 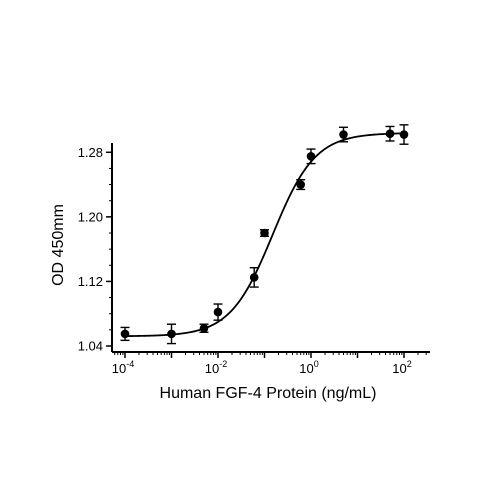 I want to click on x-tick-label: 10², so click(x=401, y=367).